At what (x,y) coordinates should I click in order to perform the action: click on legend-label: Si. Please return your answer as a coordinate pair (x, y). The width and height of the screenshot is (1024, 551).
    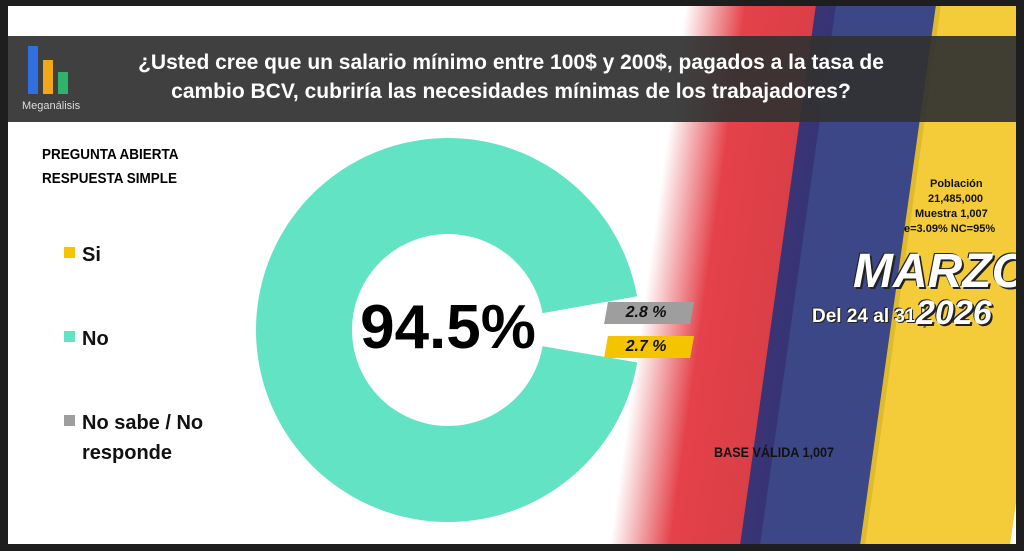
    Looking at the image, I should click on (91, 255).